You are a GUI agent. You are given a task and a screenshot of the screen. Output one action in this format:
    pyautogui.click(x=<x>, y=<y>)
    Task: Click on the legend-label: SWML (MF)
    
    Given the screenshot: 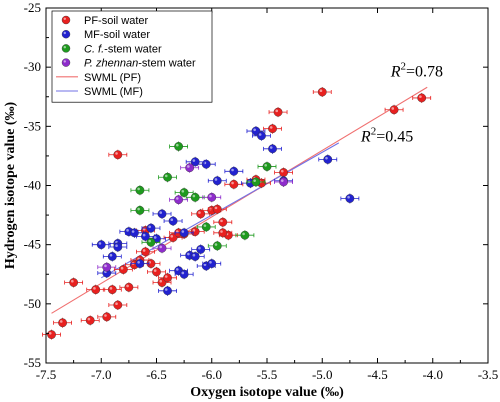 What is the action you would take?
    pyautogui.click(x=113, y=92)
    